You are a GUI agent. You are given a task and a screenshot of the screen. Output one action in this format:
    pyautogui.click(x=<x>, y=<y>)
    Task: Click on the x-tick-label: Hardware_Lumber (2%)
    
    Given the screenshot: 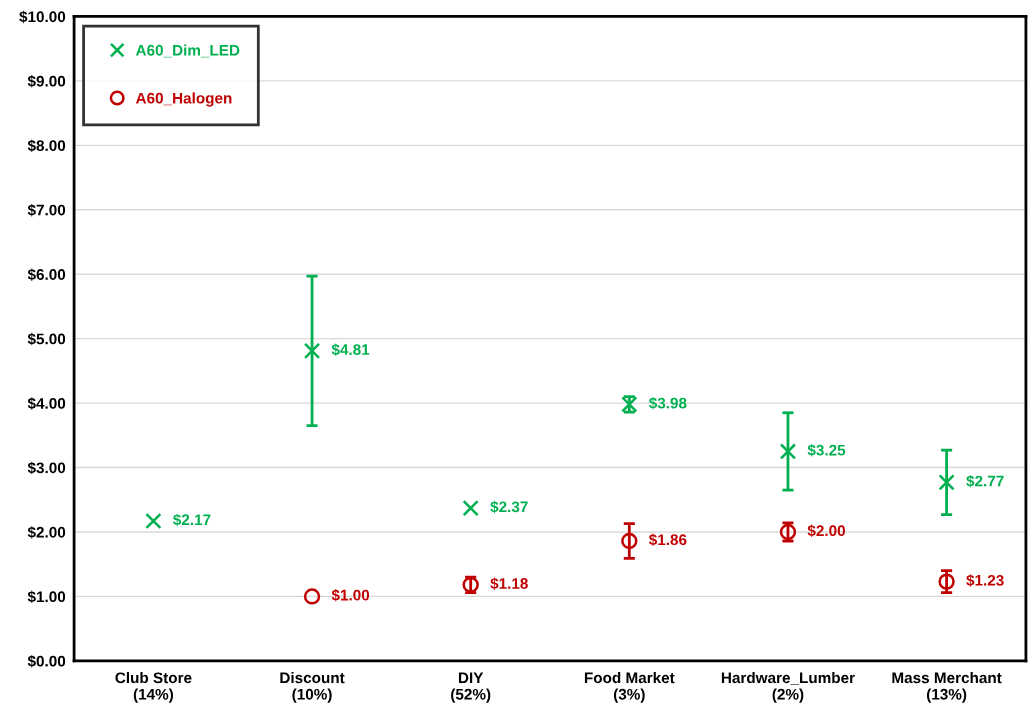 What is the action you would take?
    pyautogui.click(x=788, y=687)
    